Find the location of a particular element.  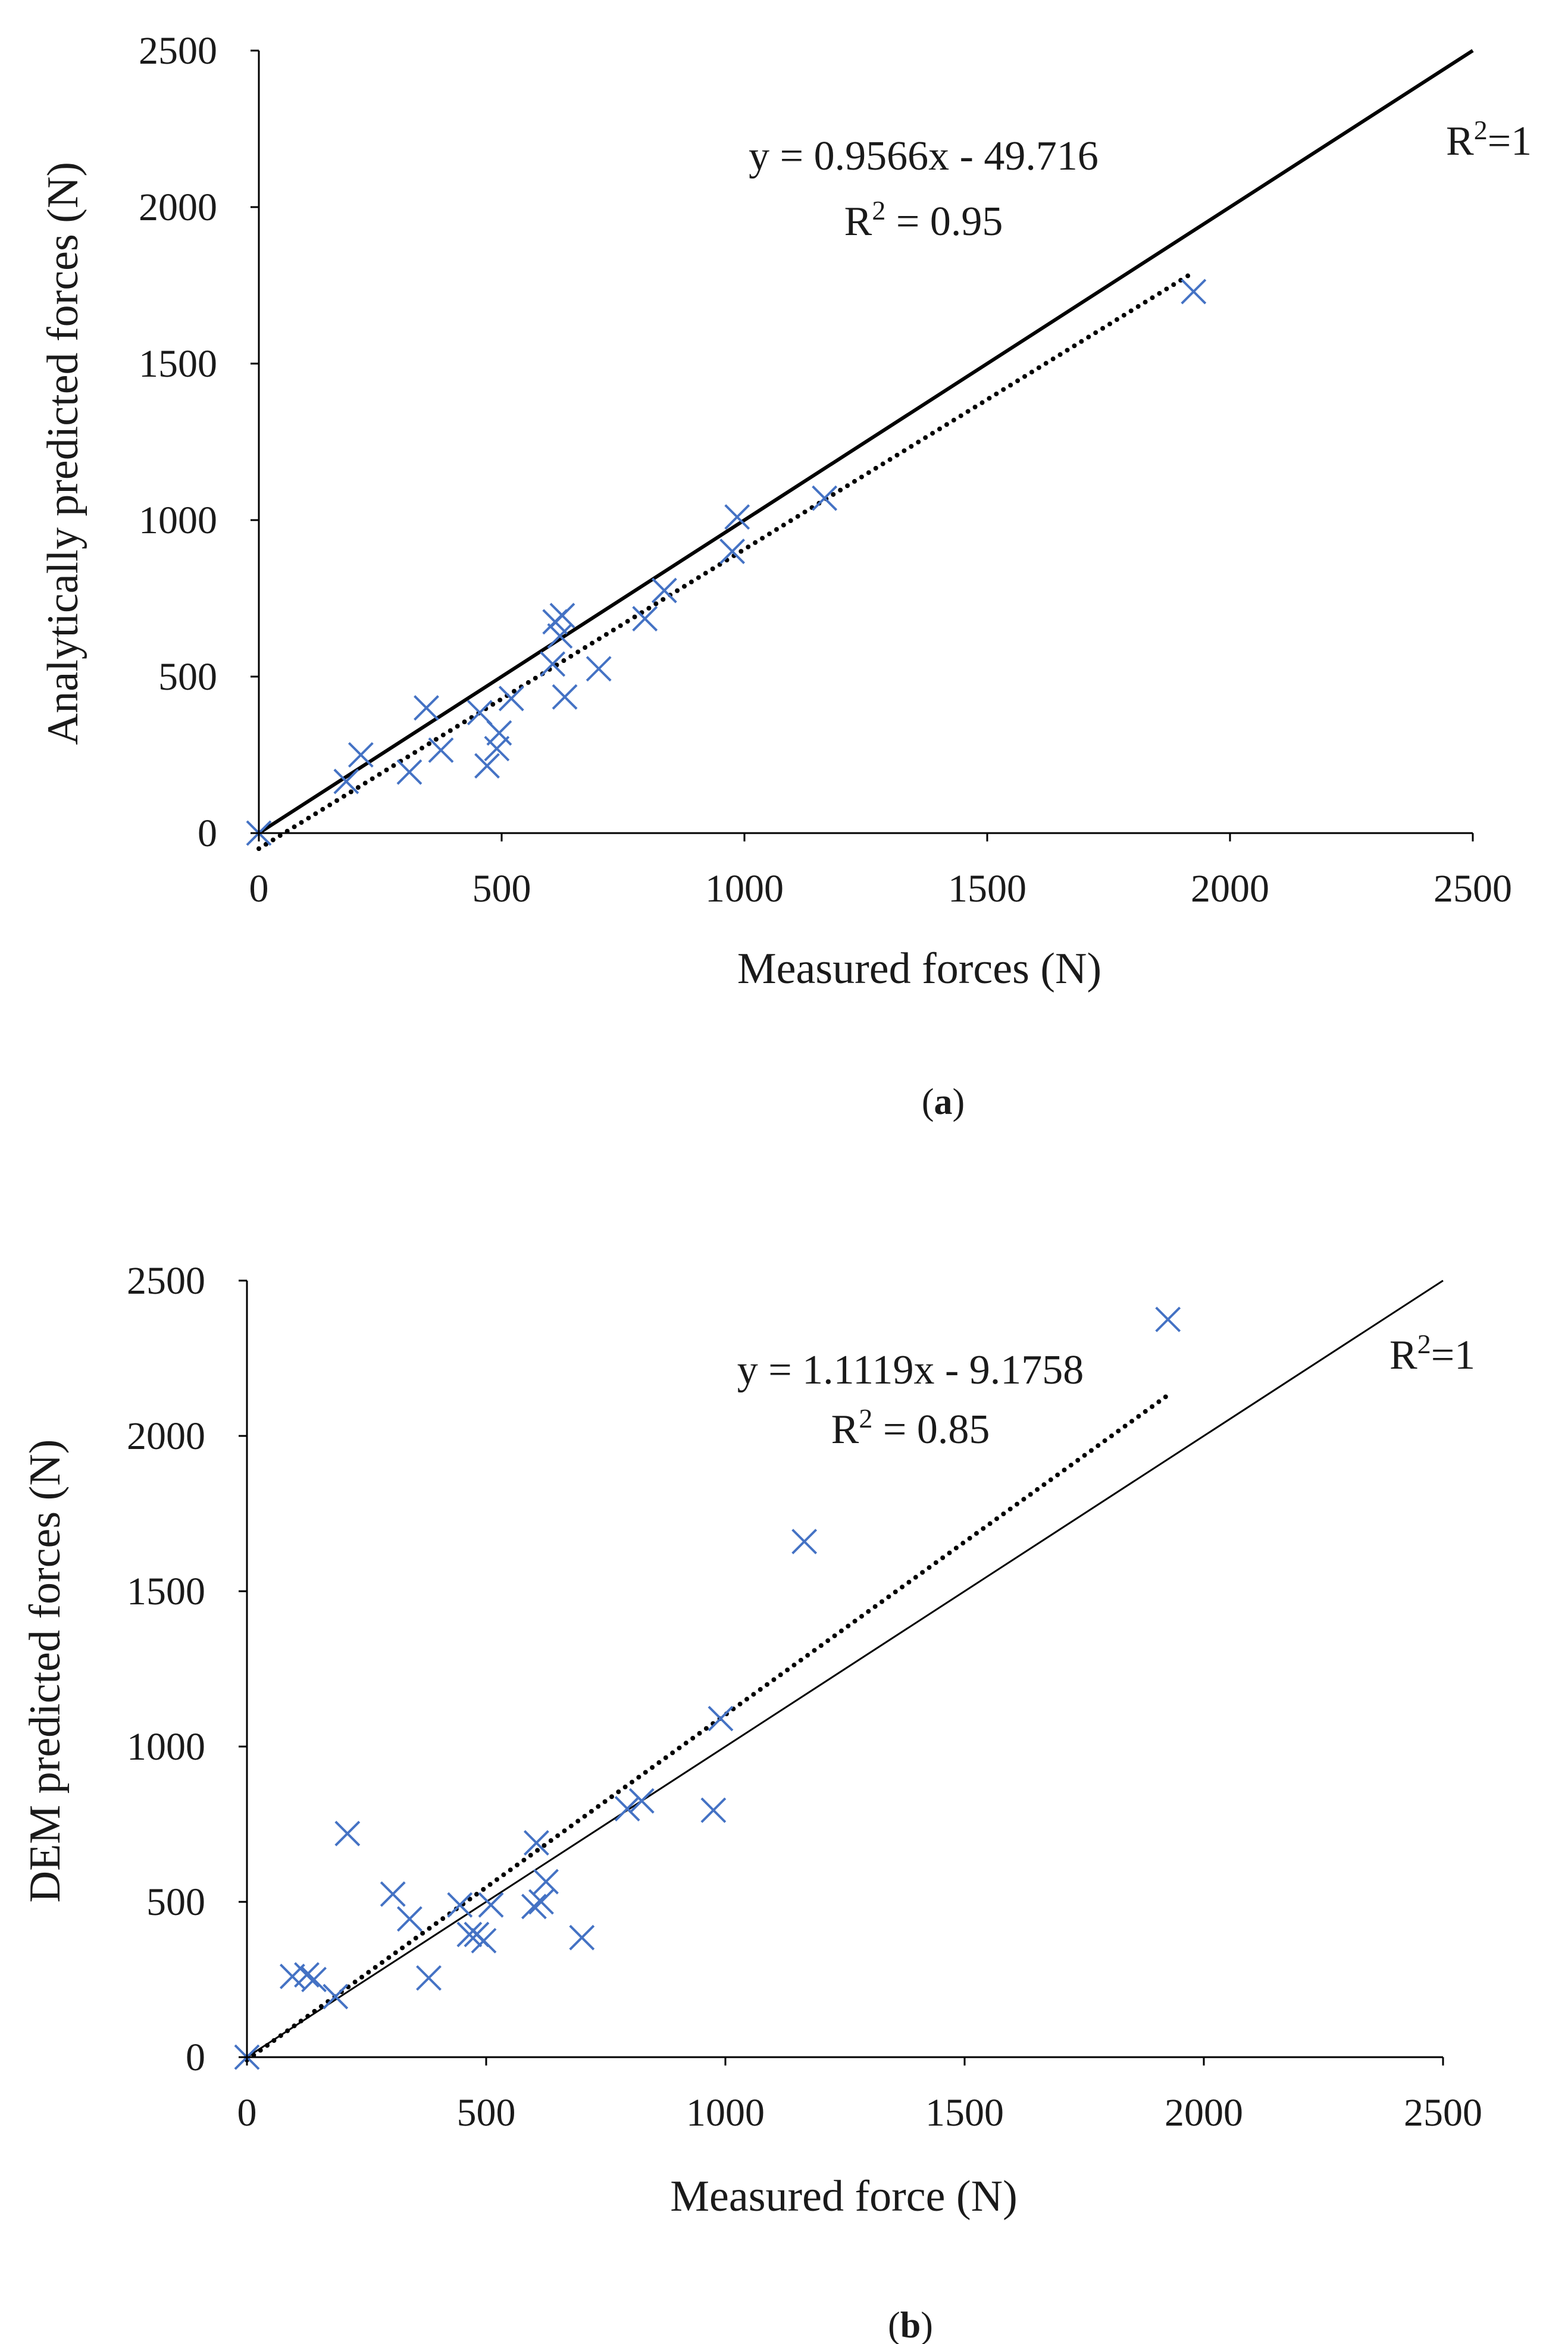

caption-b: (b) is located at coordinates (911, 2324).